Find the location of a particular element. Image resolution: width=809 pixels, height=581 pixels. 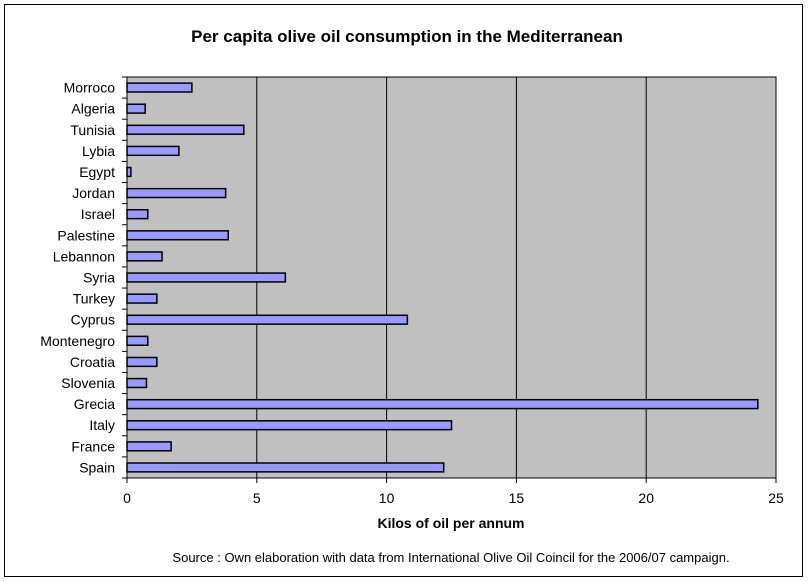

x-tick-label: 0 is located at coordinates (127, 498).